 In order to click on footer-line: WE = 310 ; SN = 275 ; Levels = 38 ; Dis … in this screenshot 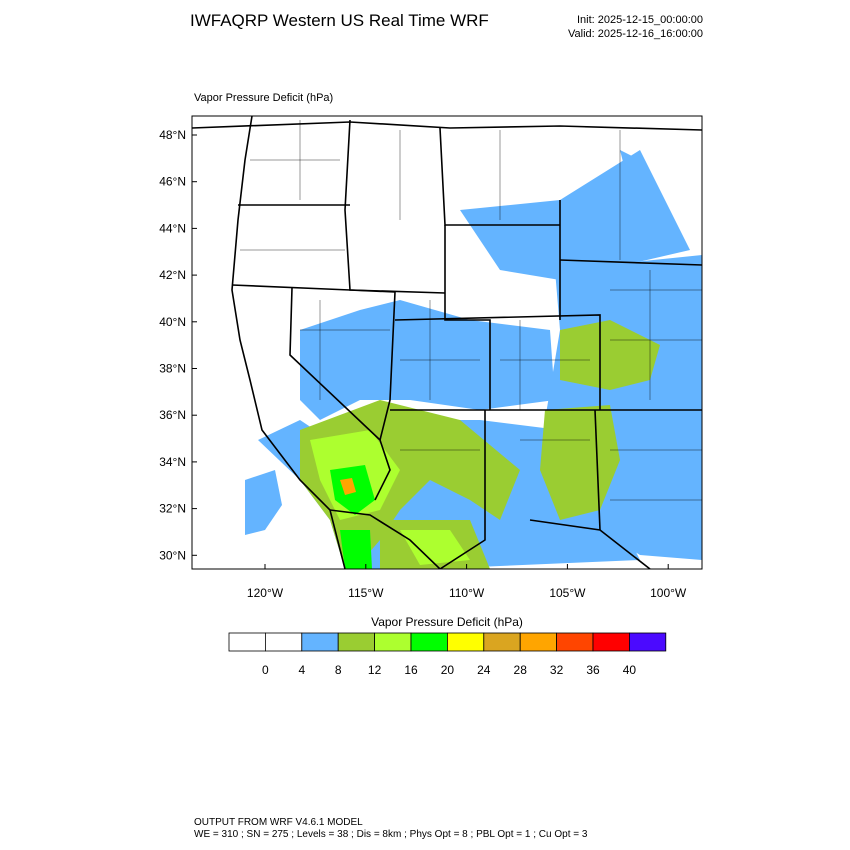, I will do `click(391, 834)`.